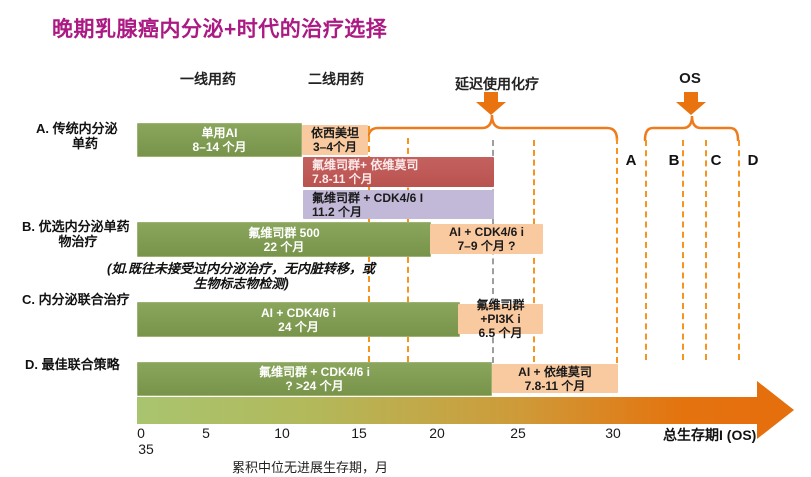 The width and height of the screenshot is (811, 477). I want to click on bar-b-ai-cdk46: AI + CDK4/6 i 7–9 个月 ?, so click(486, 239).